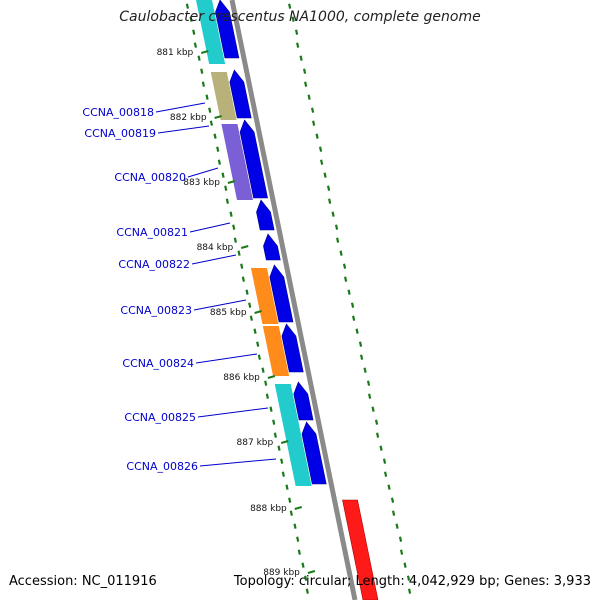  I want to click on gene-label: CCNA_00825, so click(160, 417).